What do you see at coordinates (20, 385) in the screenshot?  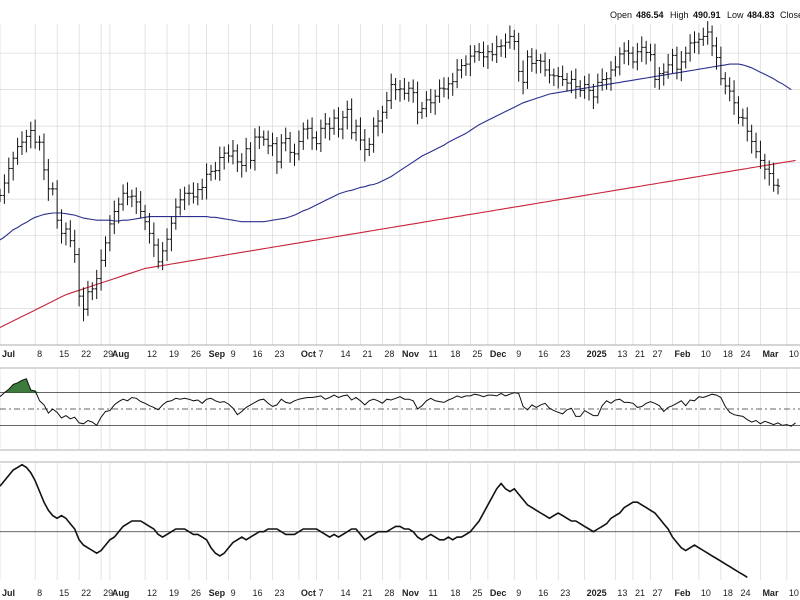 I see `overbought-area` at bounding box center [20, 385].